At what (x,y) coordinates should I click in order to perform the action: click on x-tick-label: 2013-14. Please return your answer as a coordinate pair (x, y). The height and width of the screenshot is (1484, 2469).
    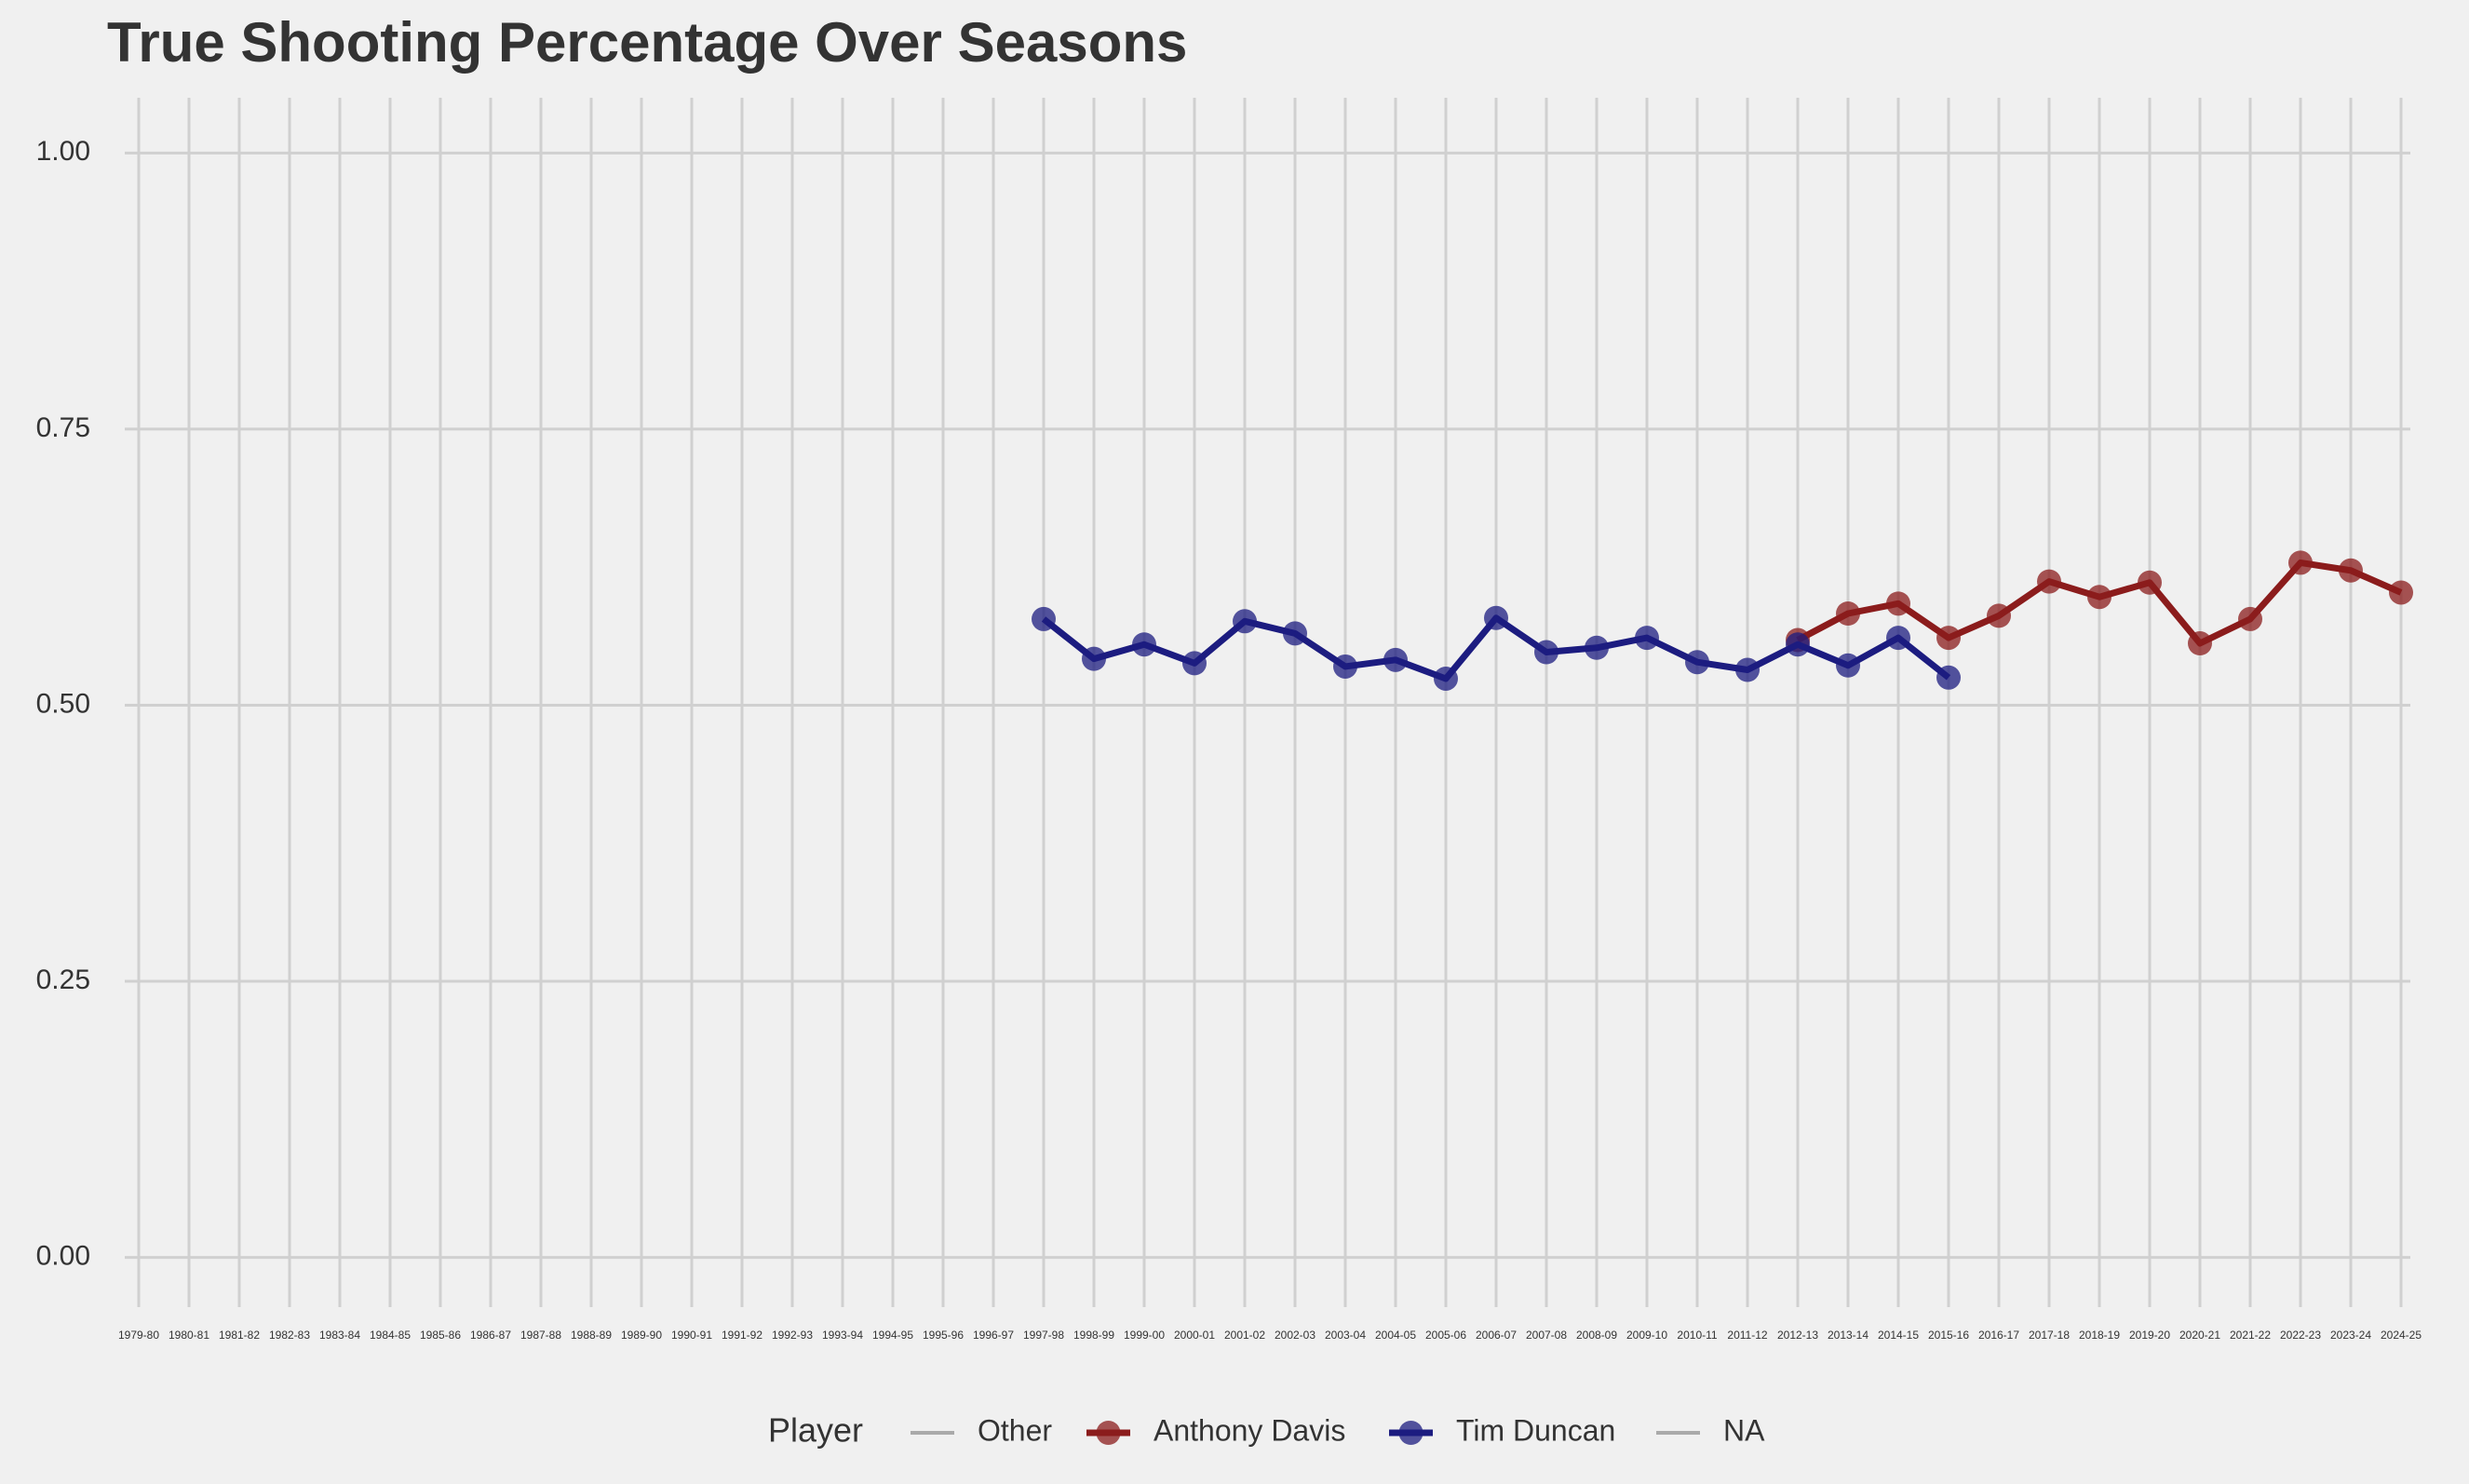
    Looking at the image, I should click on (1848, 1335).